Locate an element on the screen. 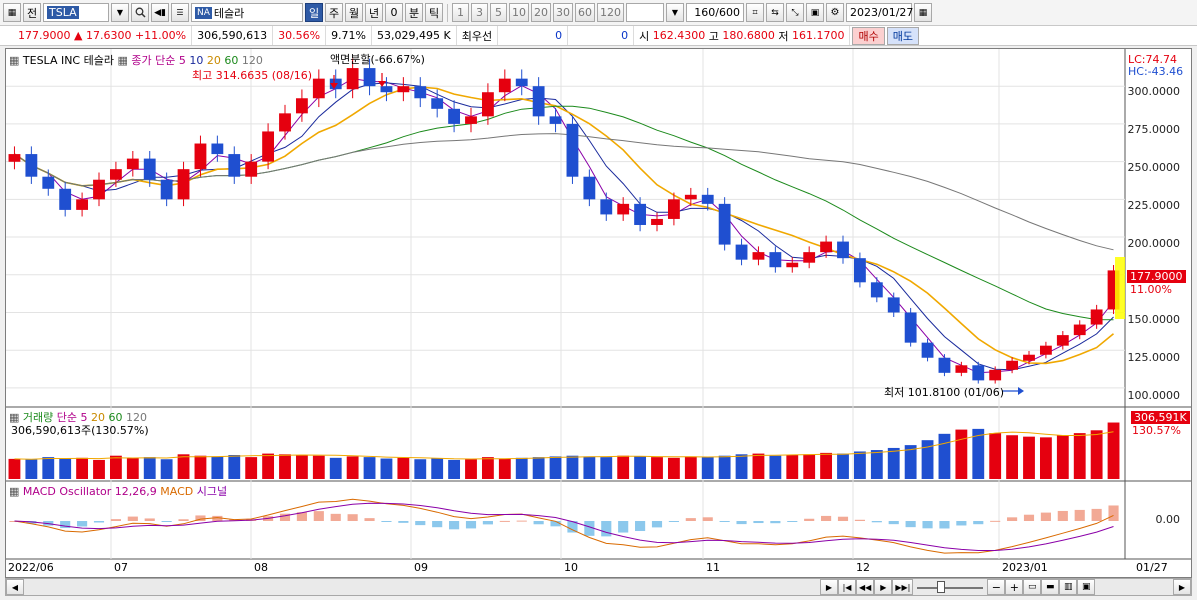 The height and width of the screenshot is (600, 1197). view-wide-button: ▬ is located at coordinates (1050, 587).